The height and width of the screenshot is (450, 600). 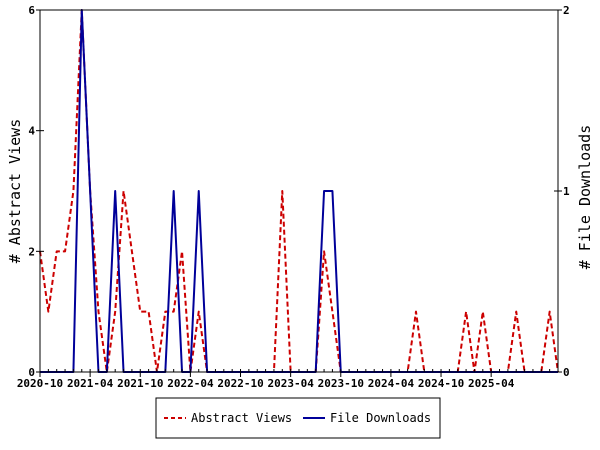 What do you see at coordinates (190, 383) in the screenshot?
I see `x-tick-label: 2022-04` at bounding box center [190, 383].